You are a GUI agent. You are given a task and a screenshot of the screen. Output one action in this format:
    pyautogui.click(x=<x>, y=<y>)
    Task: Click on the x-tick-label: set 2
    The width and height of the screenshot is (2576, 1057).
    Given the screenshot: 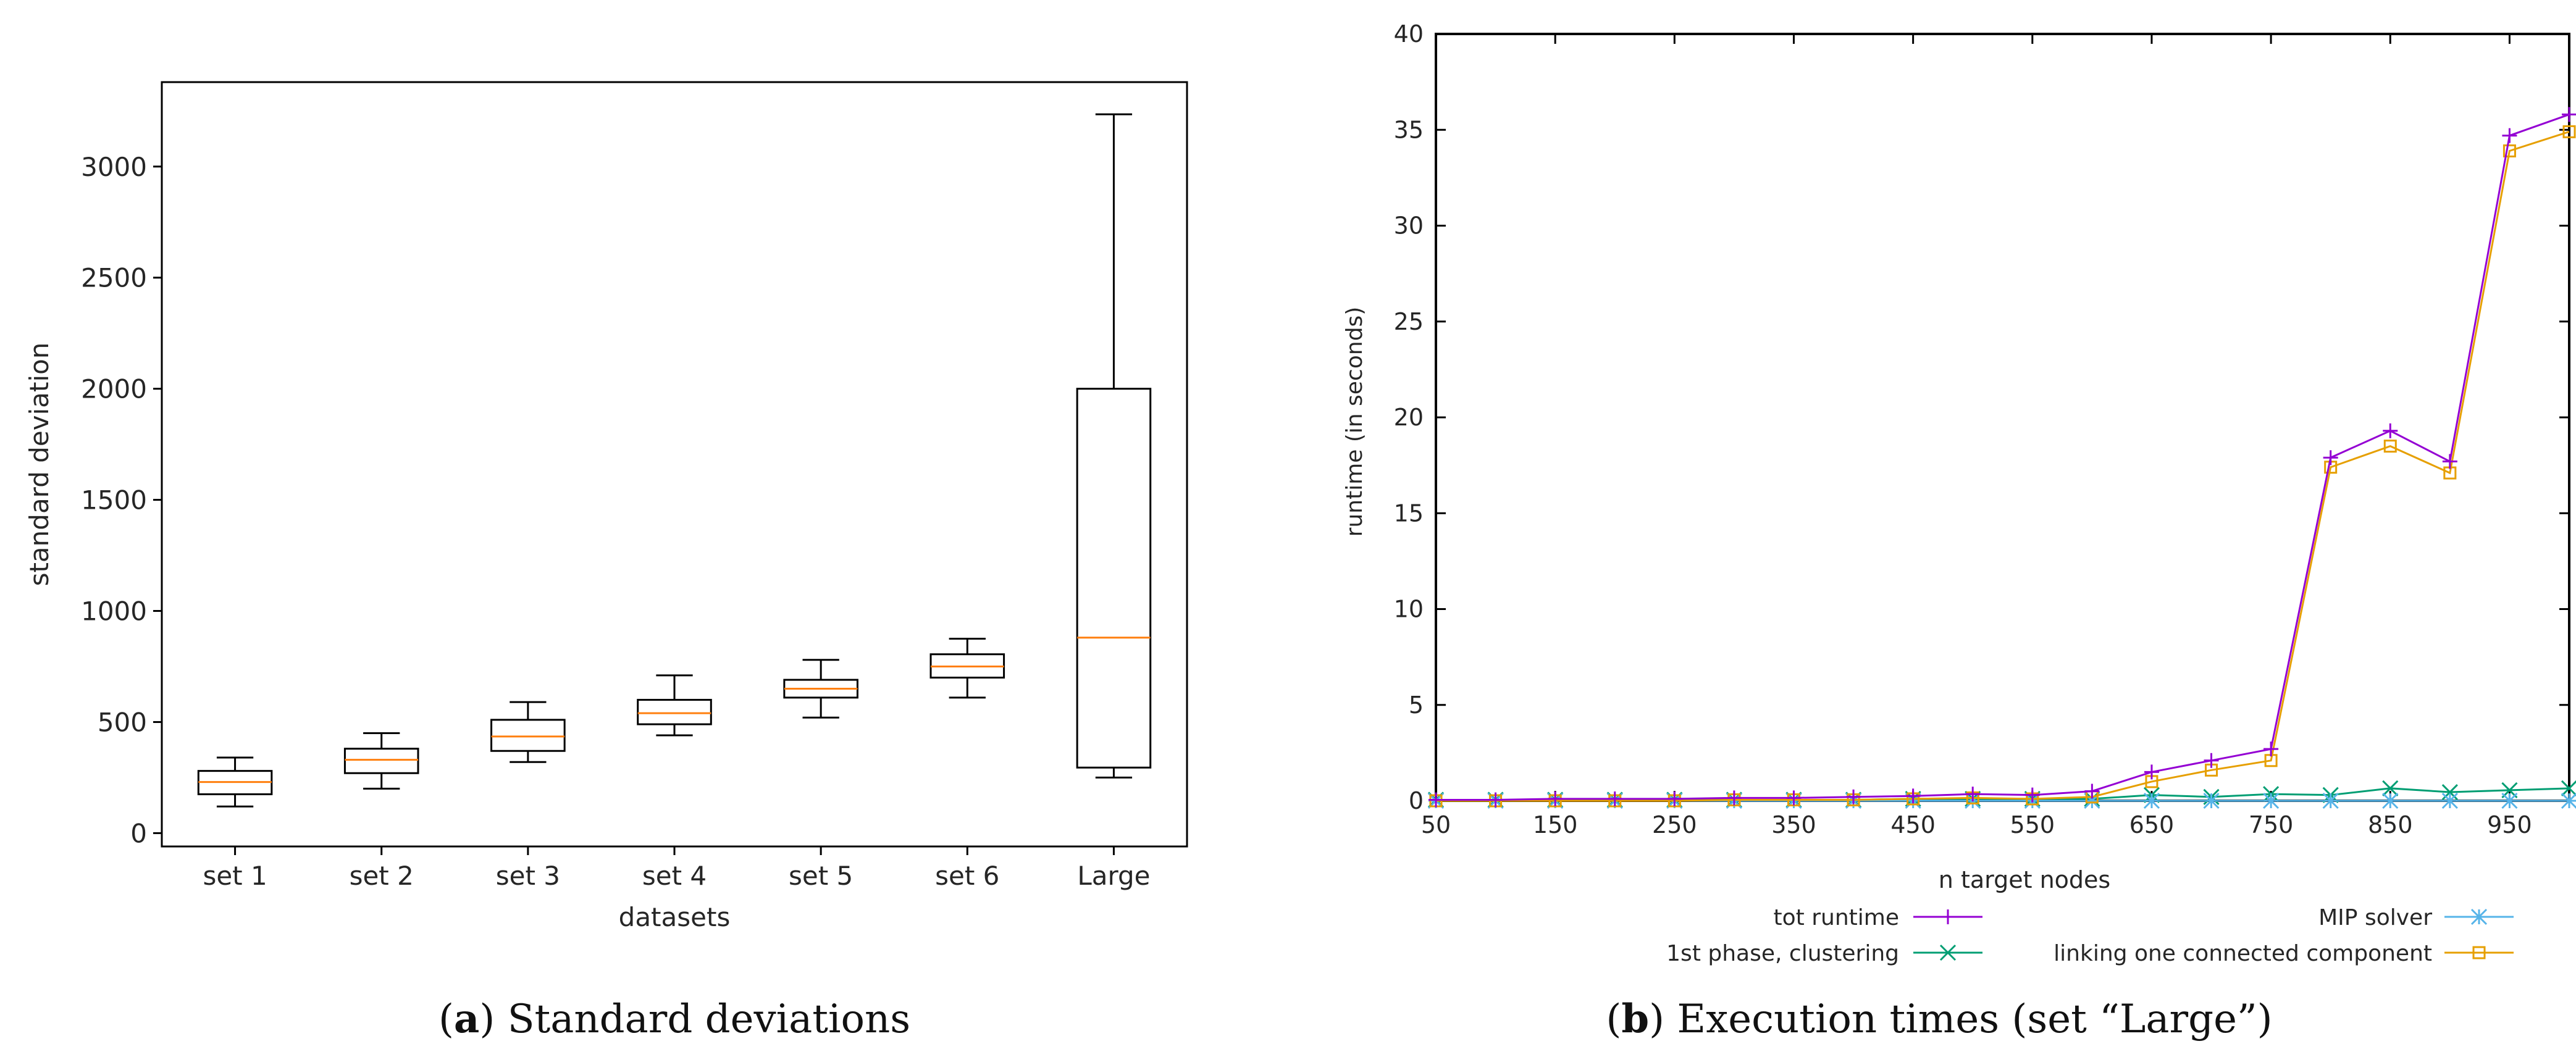 What is the action you would take?
    pyautogui.click(x=382, y=876)
    